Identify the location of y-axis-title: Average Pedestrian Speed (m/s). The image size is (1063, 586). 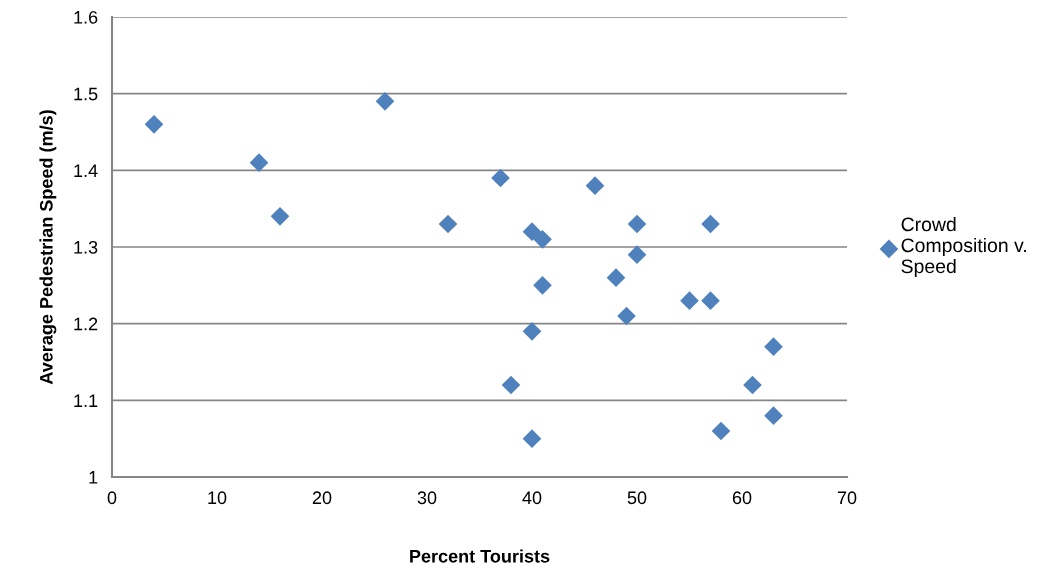
(48, 247).